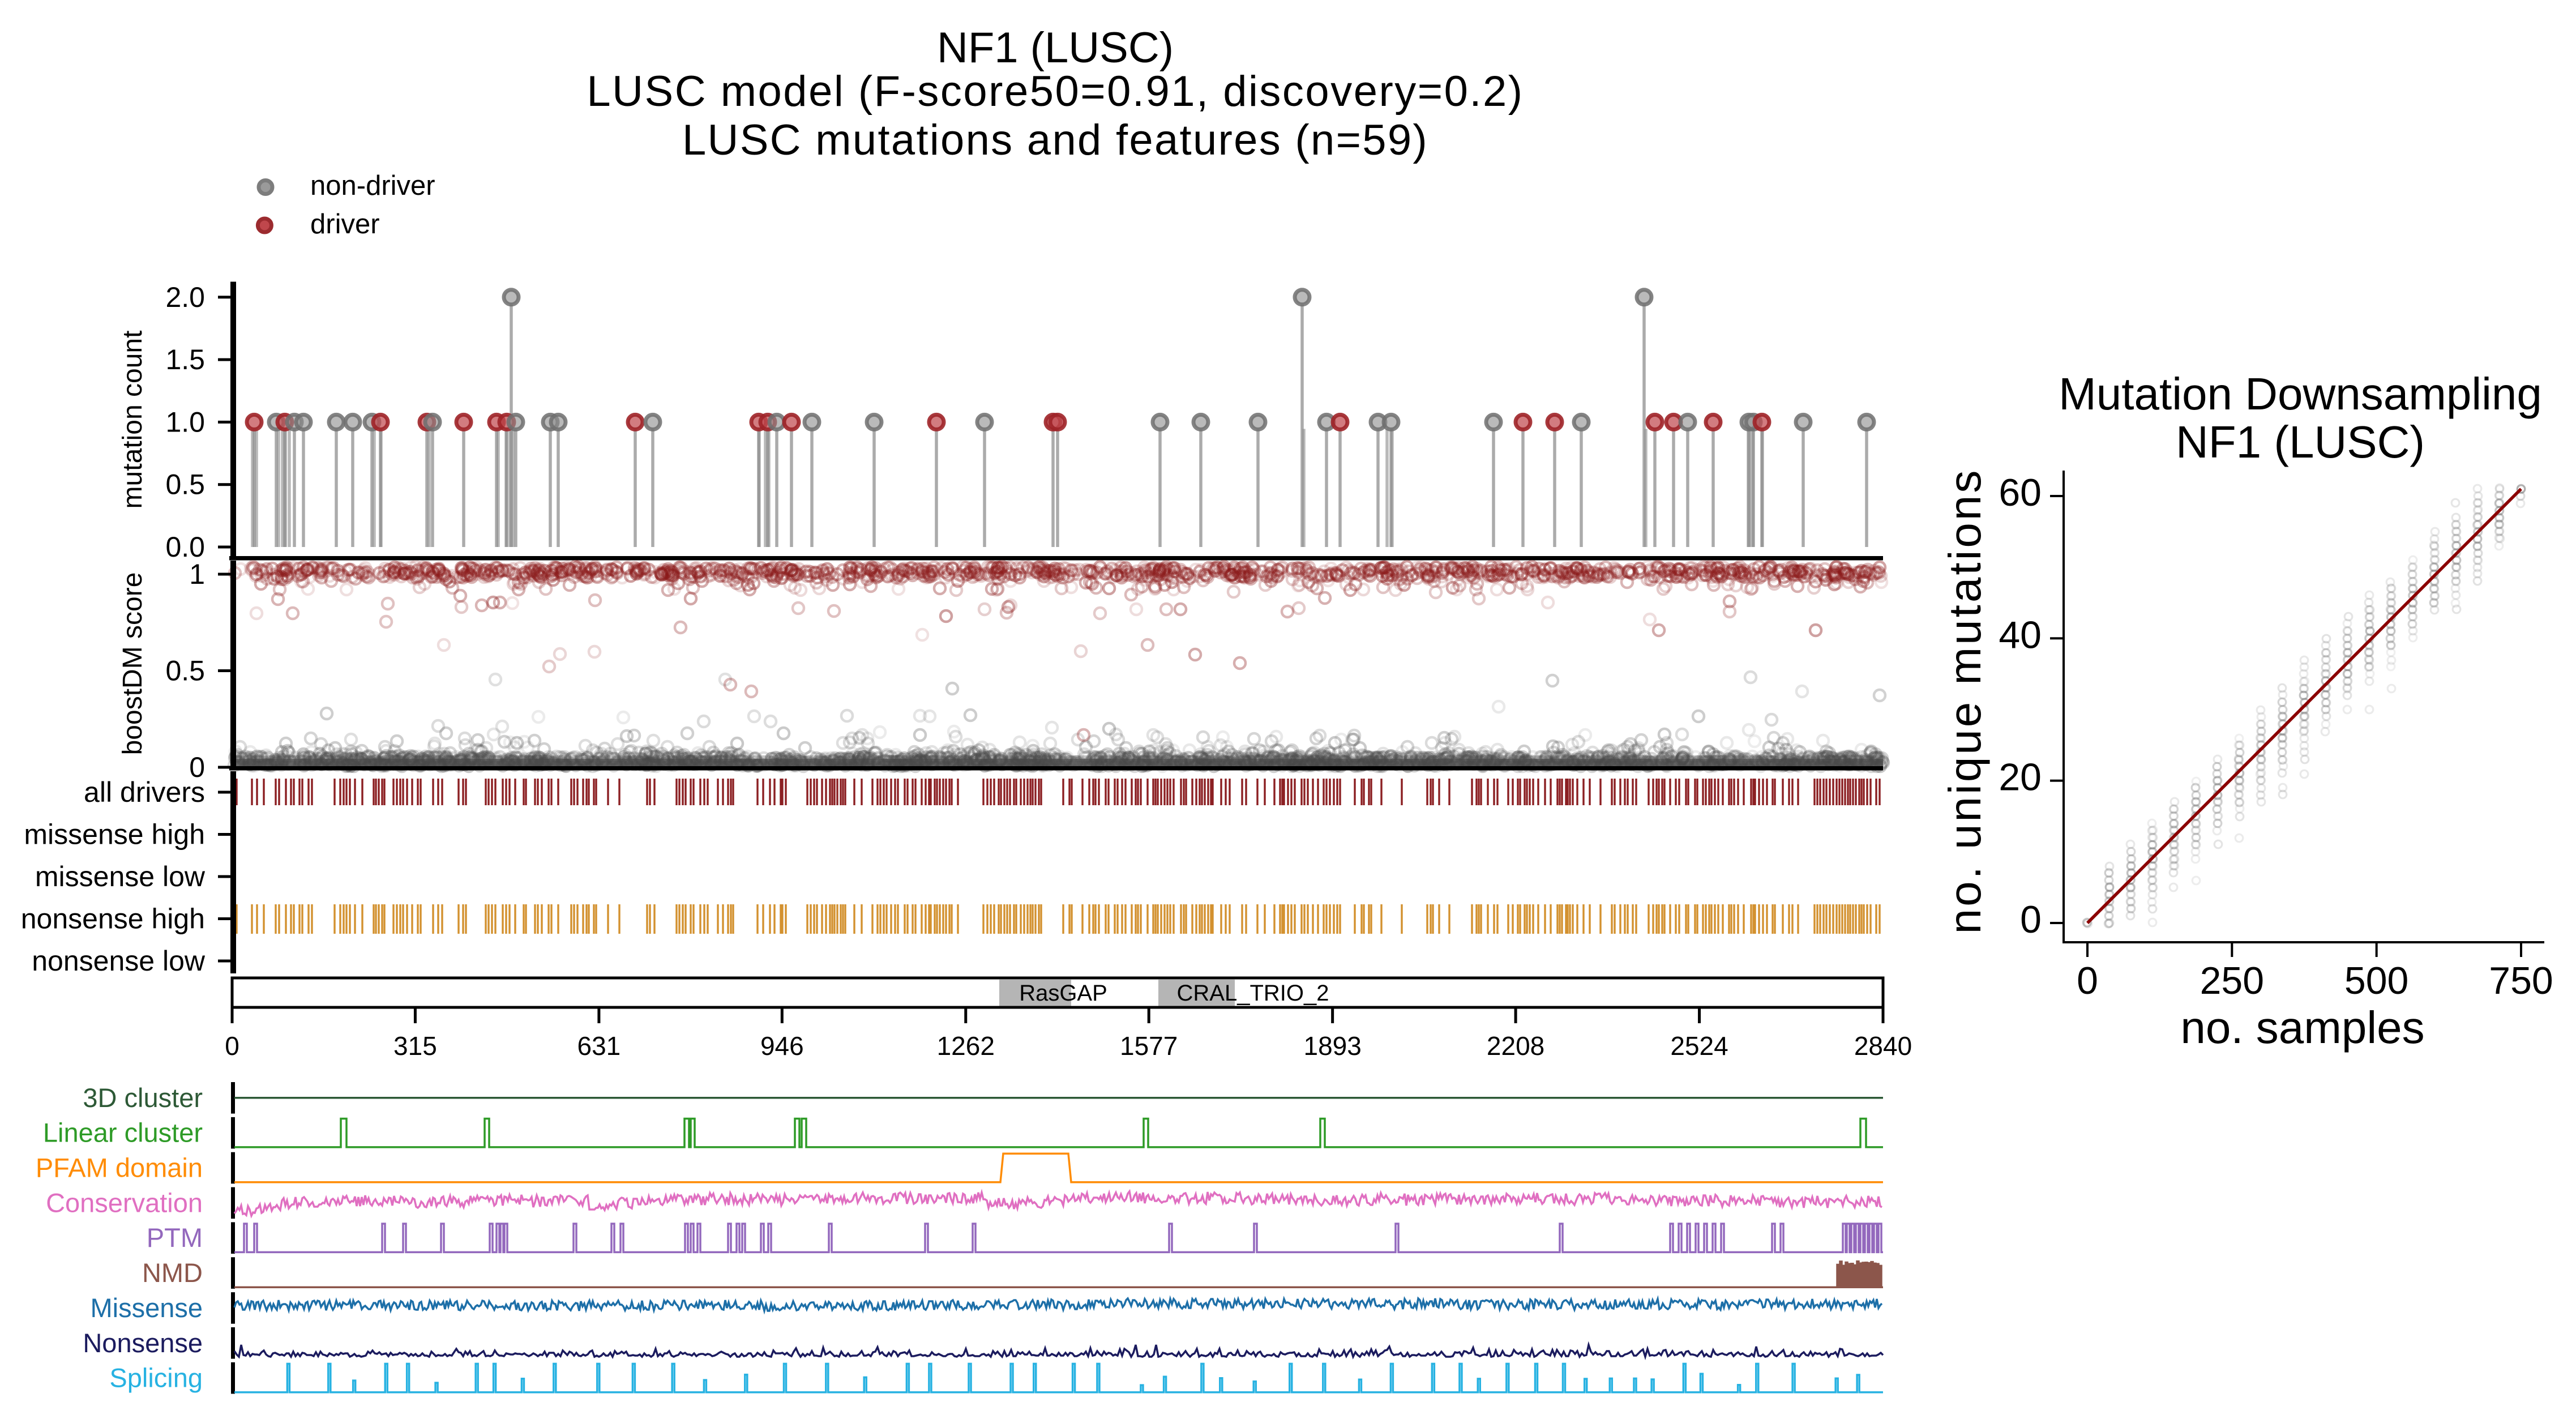 This screenshot has height=1423, width=2576. Describe the element at coordinates (133, 663) in the screenshot. I see `svg-text: boostDM score` at that location.